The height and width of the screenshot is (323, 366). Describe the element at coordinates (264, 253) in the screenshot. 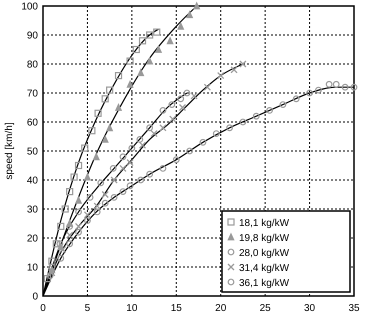

I see `legend-label: 28,0 kg/kW` at that location.